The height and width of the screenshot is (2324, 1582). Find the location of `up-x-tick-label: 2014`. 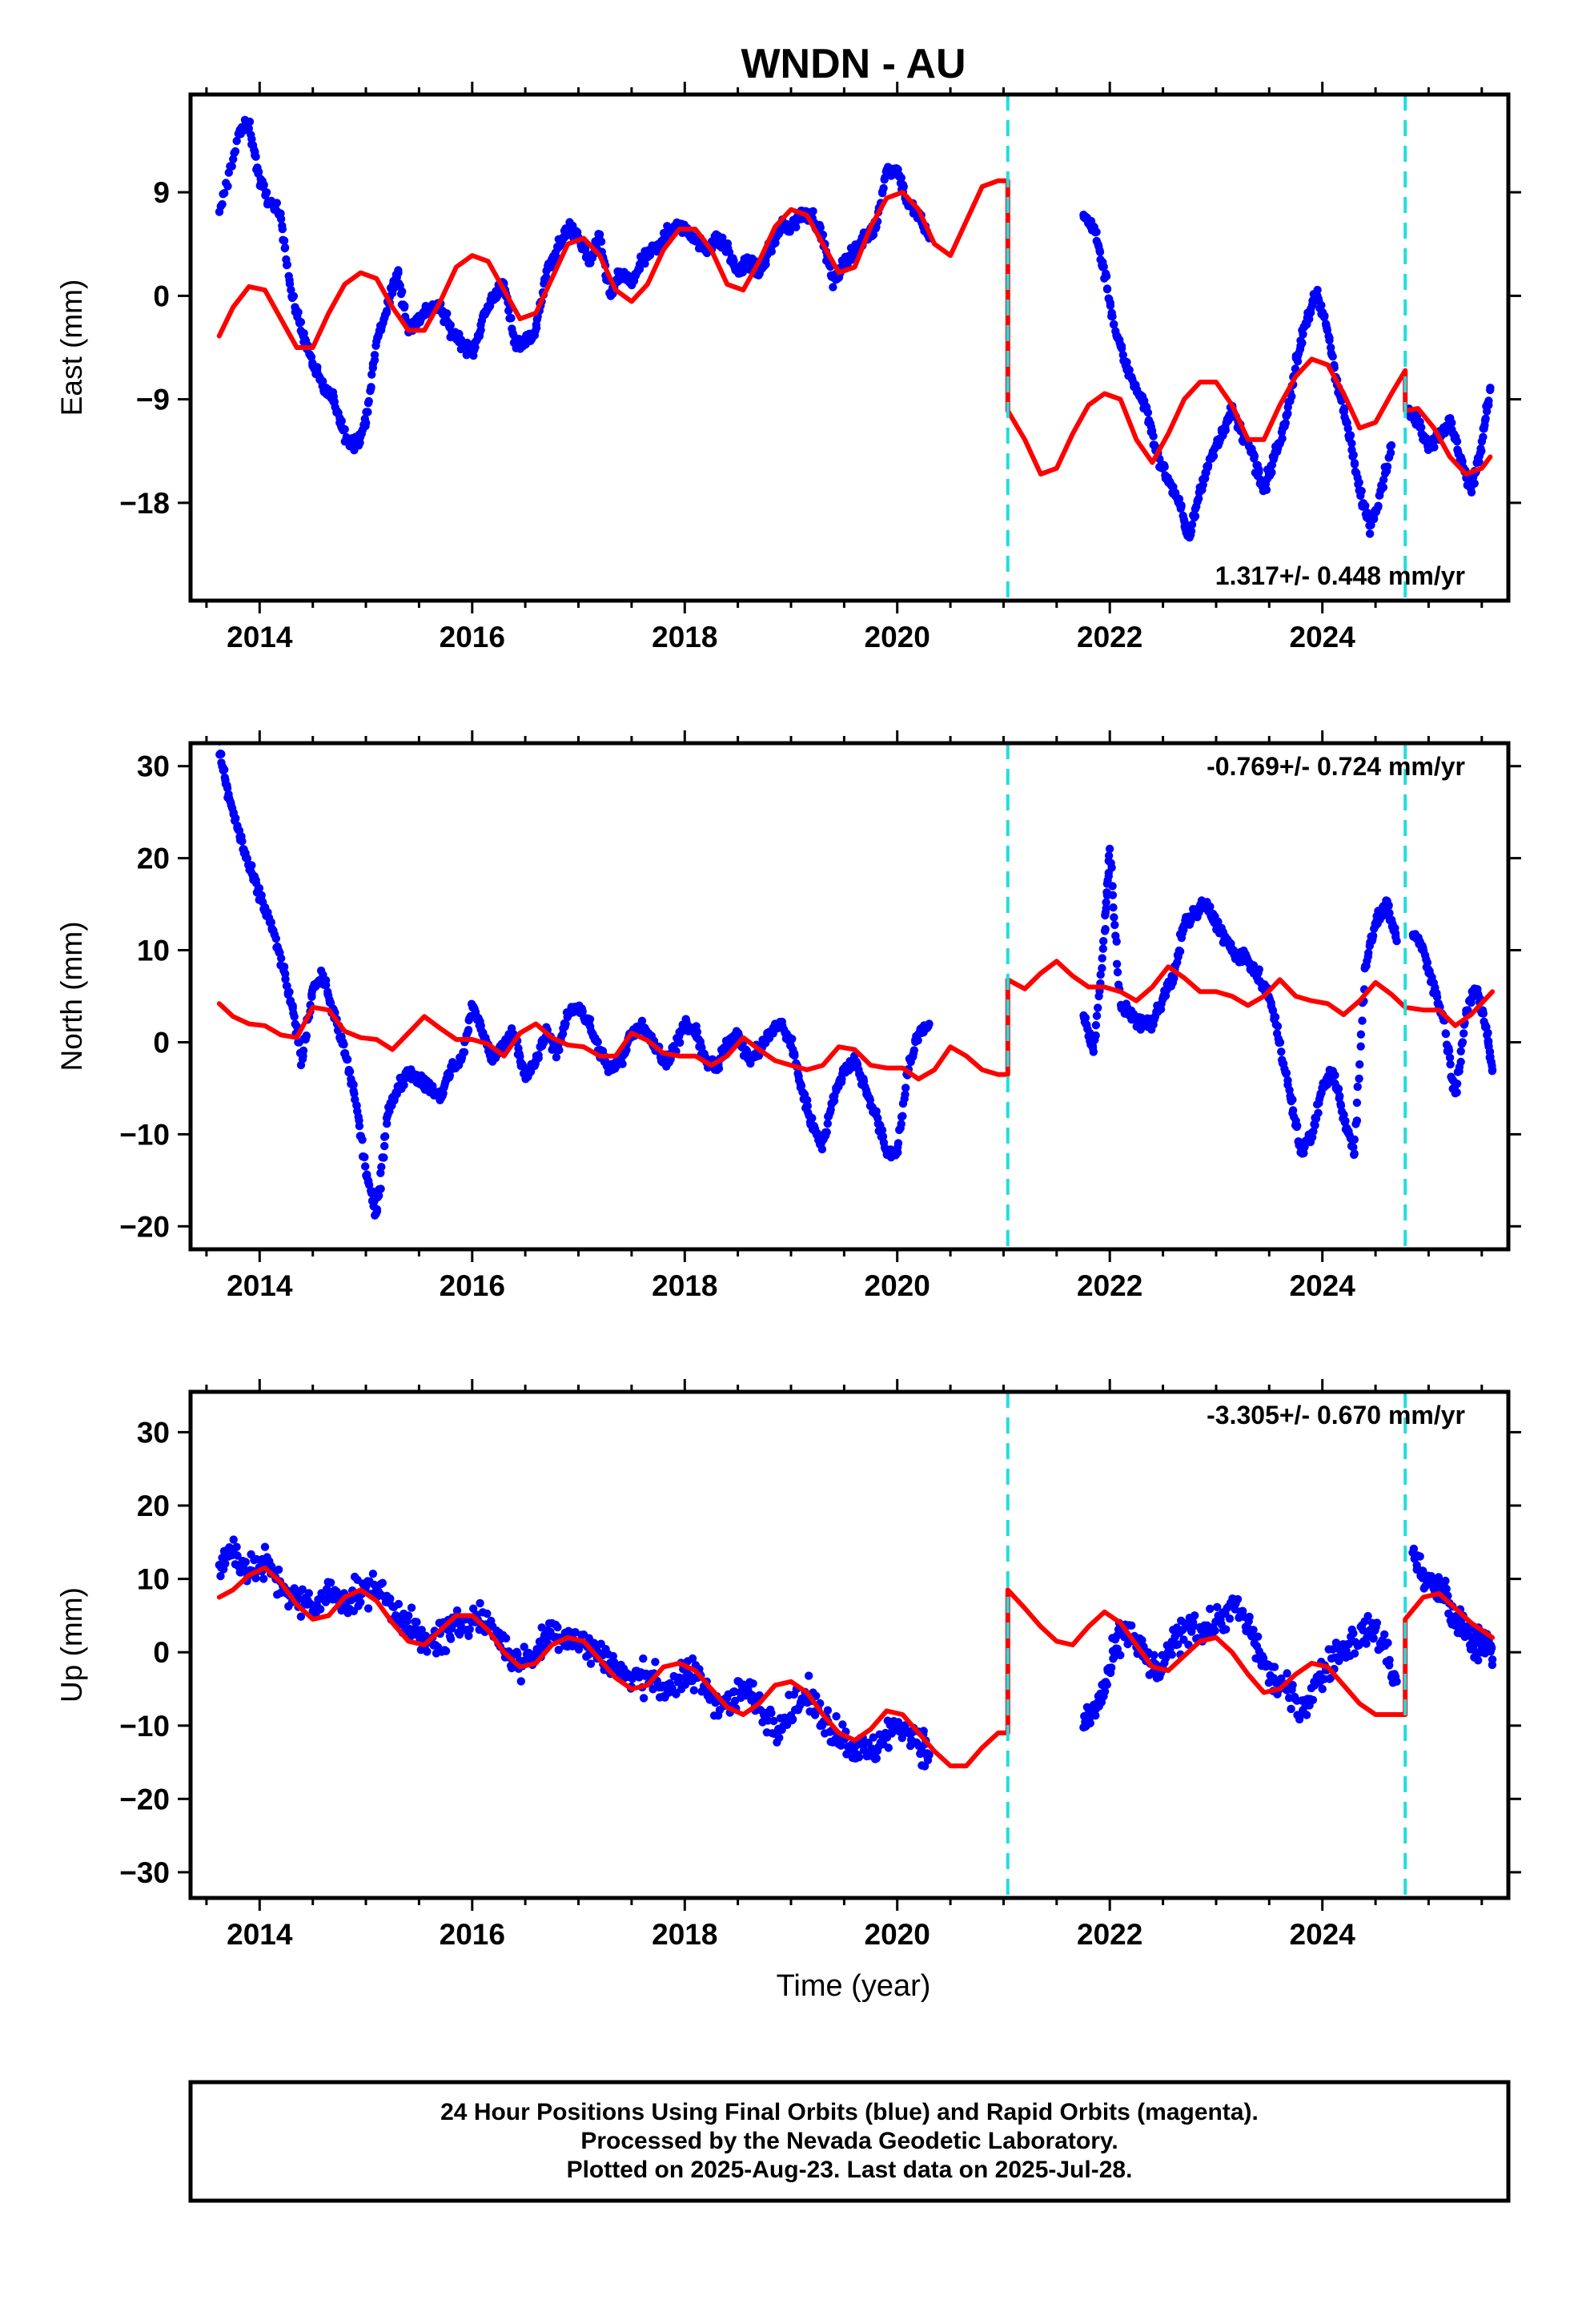

up-x-tick-label: 2014 is located at coordinates (260, 1934).